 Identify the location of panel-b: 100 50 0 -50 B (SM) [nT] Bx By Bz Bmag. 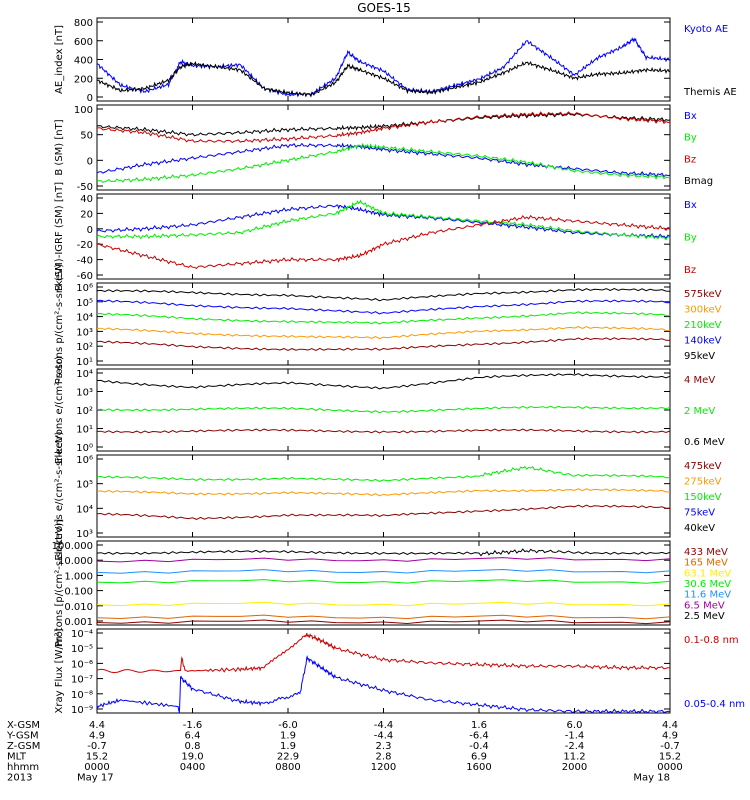
(383, 148).